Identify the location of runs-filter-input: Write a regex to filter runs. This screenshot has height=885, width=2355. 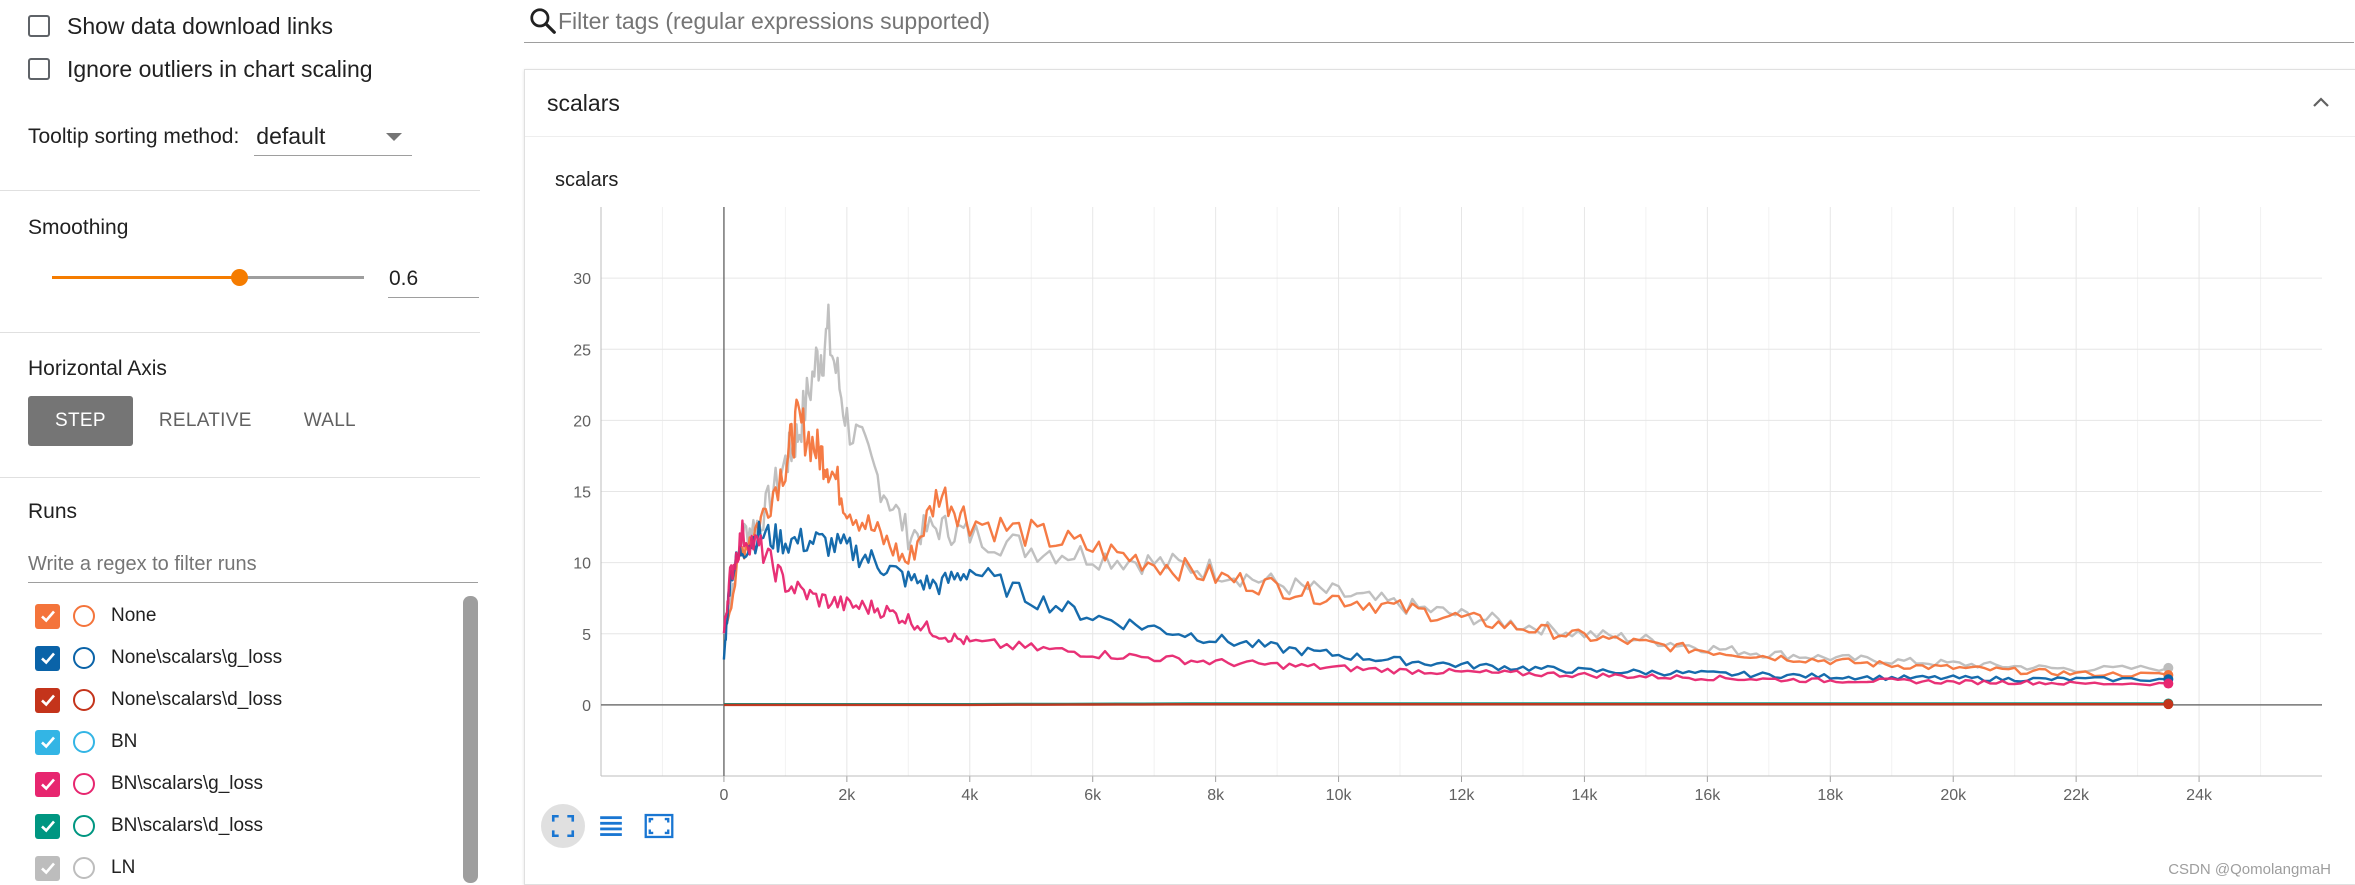
(253, 564).